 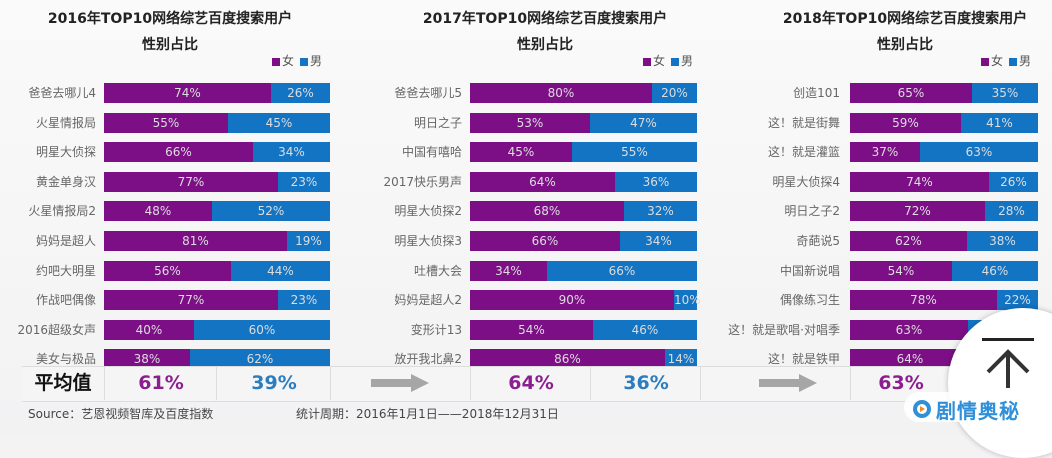 I want to click on bar-female-label: 55%, so click(x=166, y=123).